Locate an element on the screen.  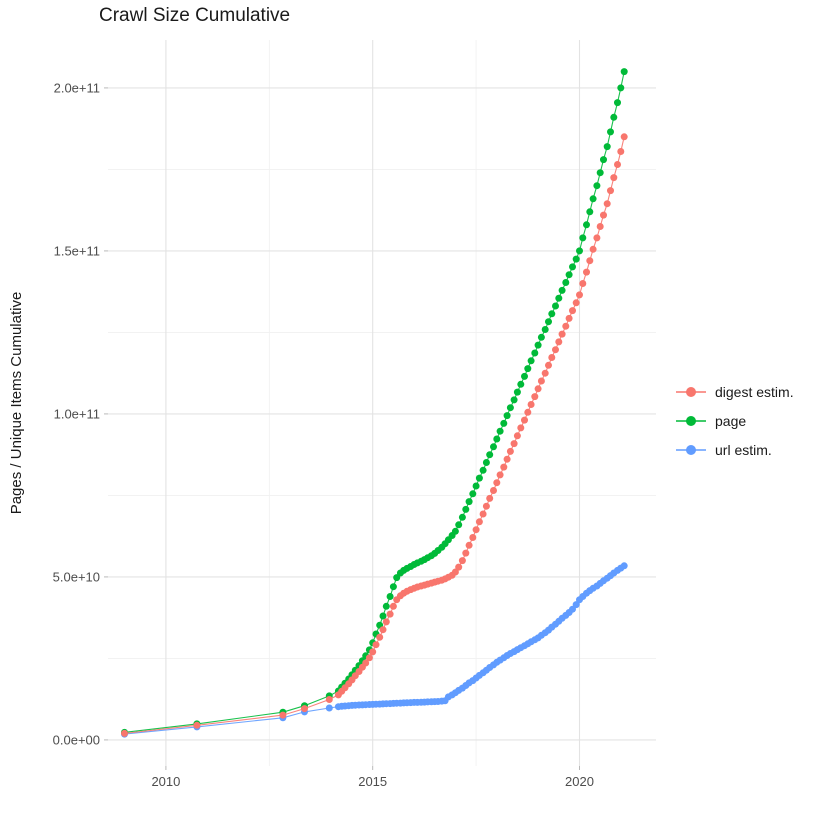
x-tick-label: 2010 is located at coordinates (165, 781).